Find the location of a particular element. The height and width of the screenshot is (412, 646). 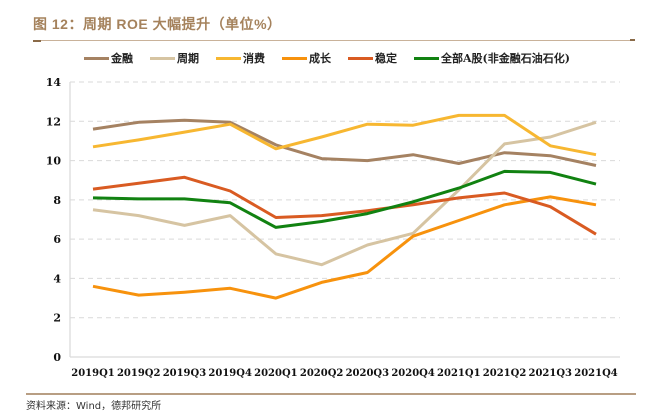

legend-label: 稳定 is located at coordinates (386, 58).